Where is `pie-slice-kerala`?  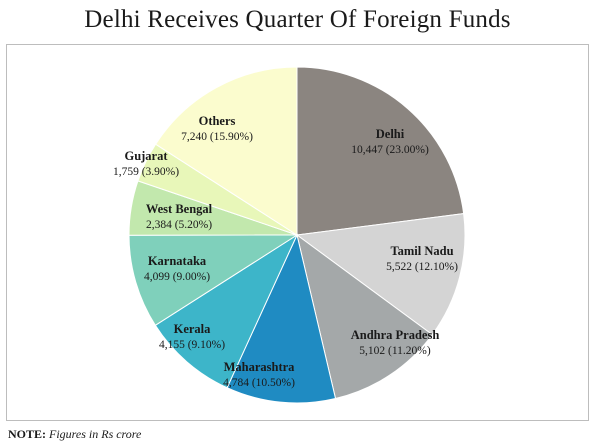
pie-slice-kerala is located at coordinates (226, 311).